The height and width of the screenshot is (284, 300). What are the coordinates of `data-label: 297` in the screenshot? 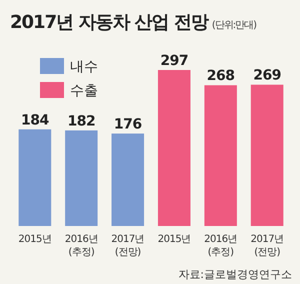 It's located at (174, 61).